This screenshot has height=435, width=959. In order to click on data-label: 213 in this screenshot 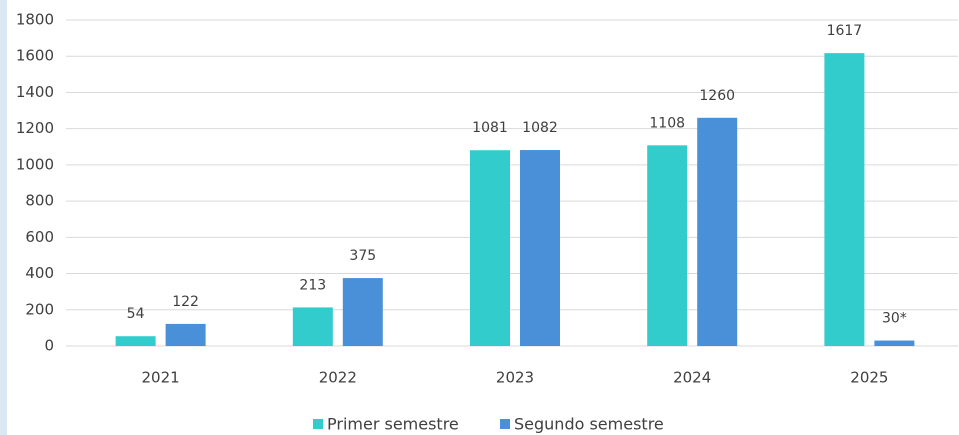, I will do `click(312, 285)`.